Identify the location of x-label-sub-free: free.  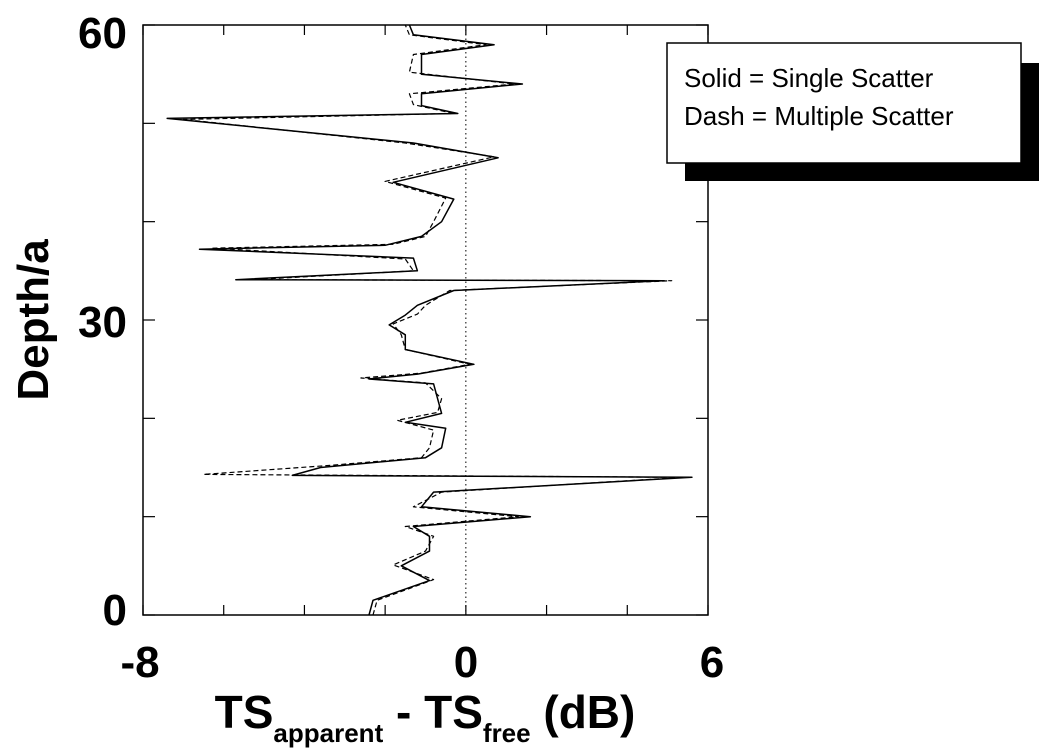
(507, 733).